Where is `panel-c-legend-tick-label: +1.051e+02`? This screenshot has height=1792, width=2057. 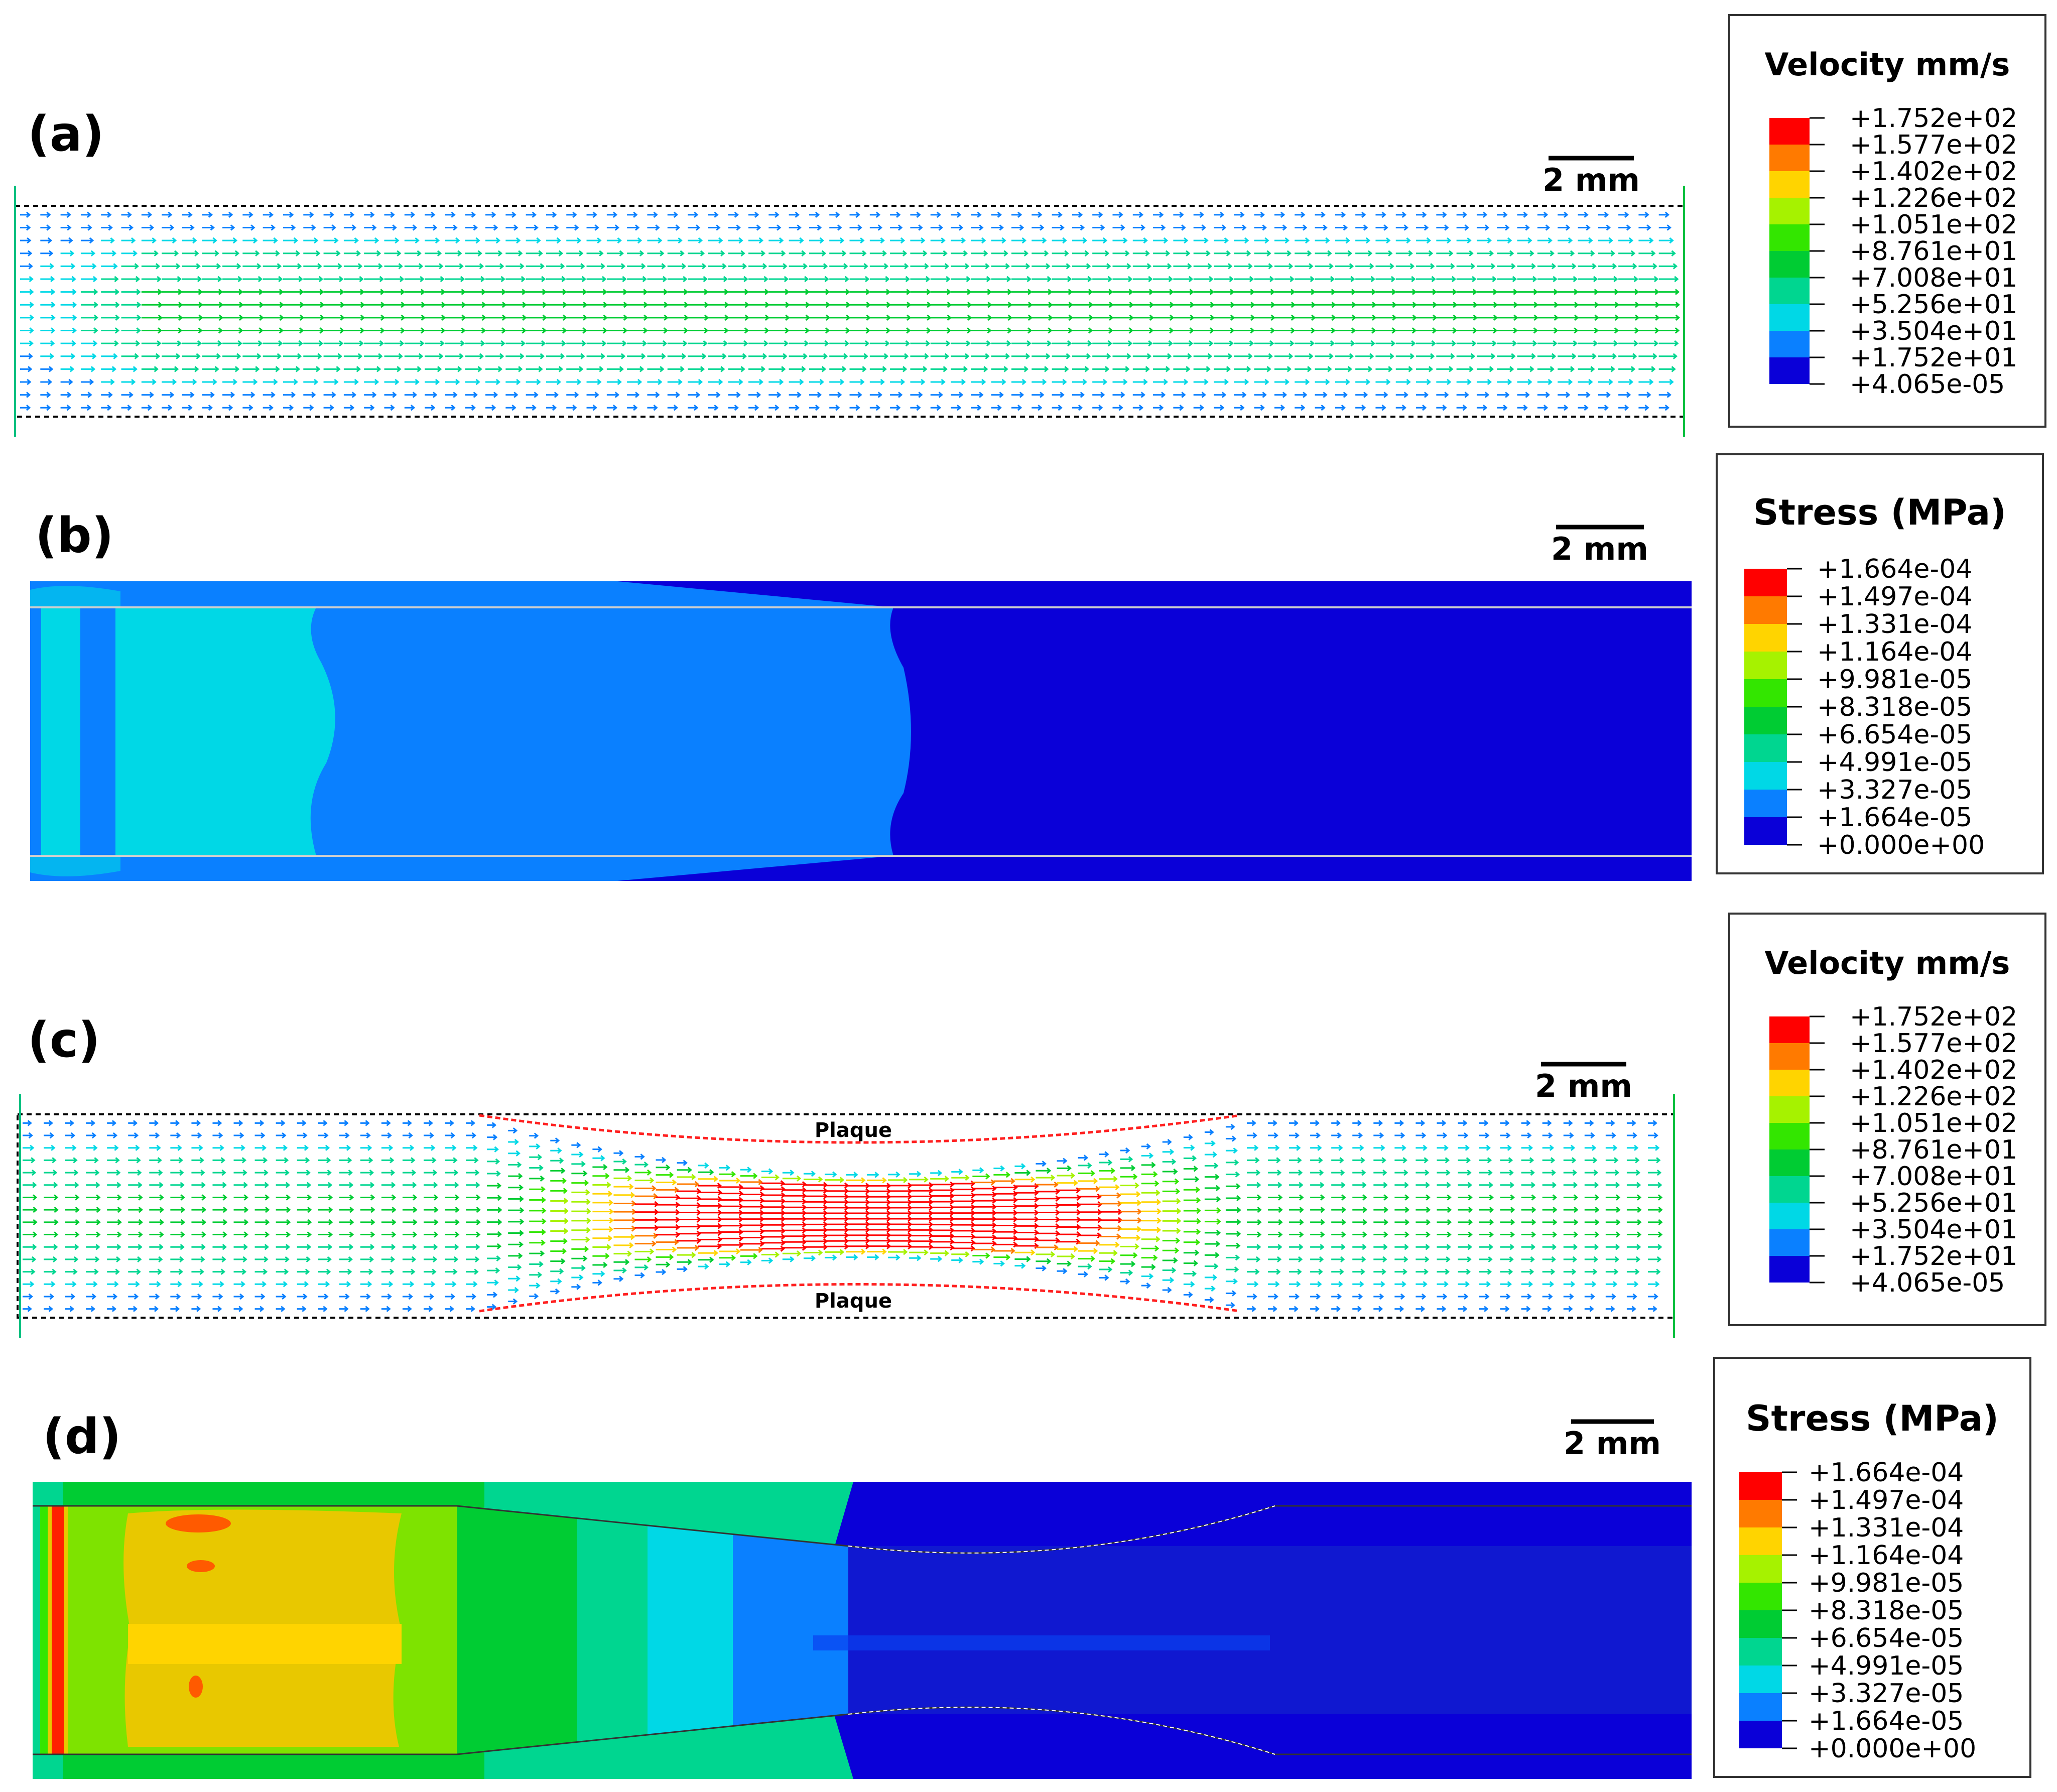
panel-c-legend-tick-label: +1.051e+02 is located at coordinates (1933, 1123).